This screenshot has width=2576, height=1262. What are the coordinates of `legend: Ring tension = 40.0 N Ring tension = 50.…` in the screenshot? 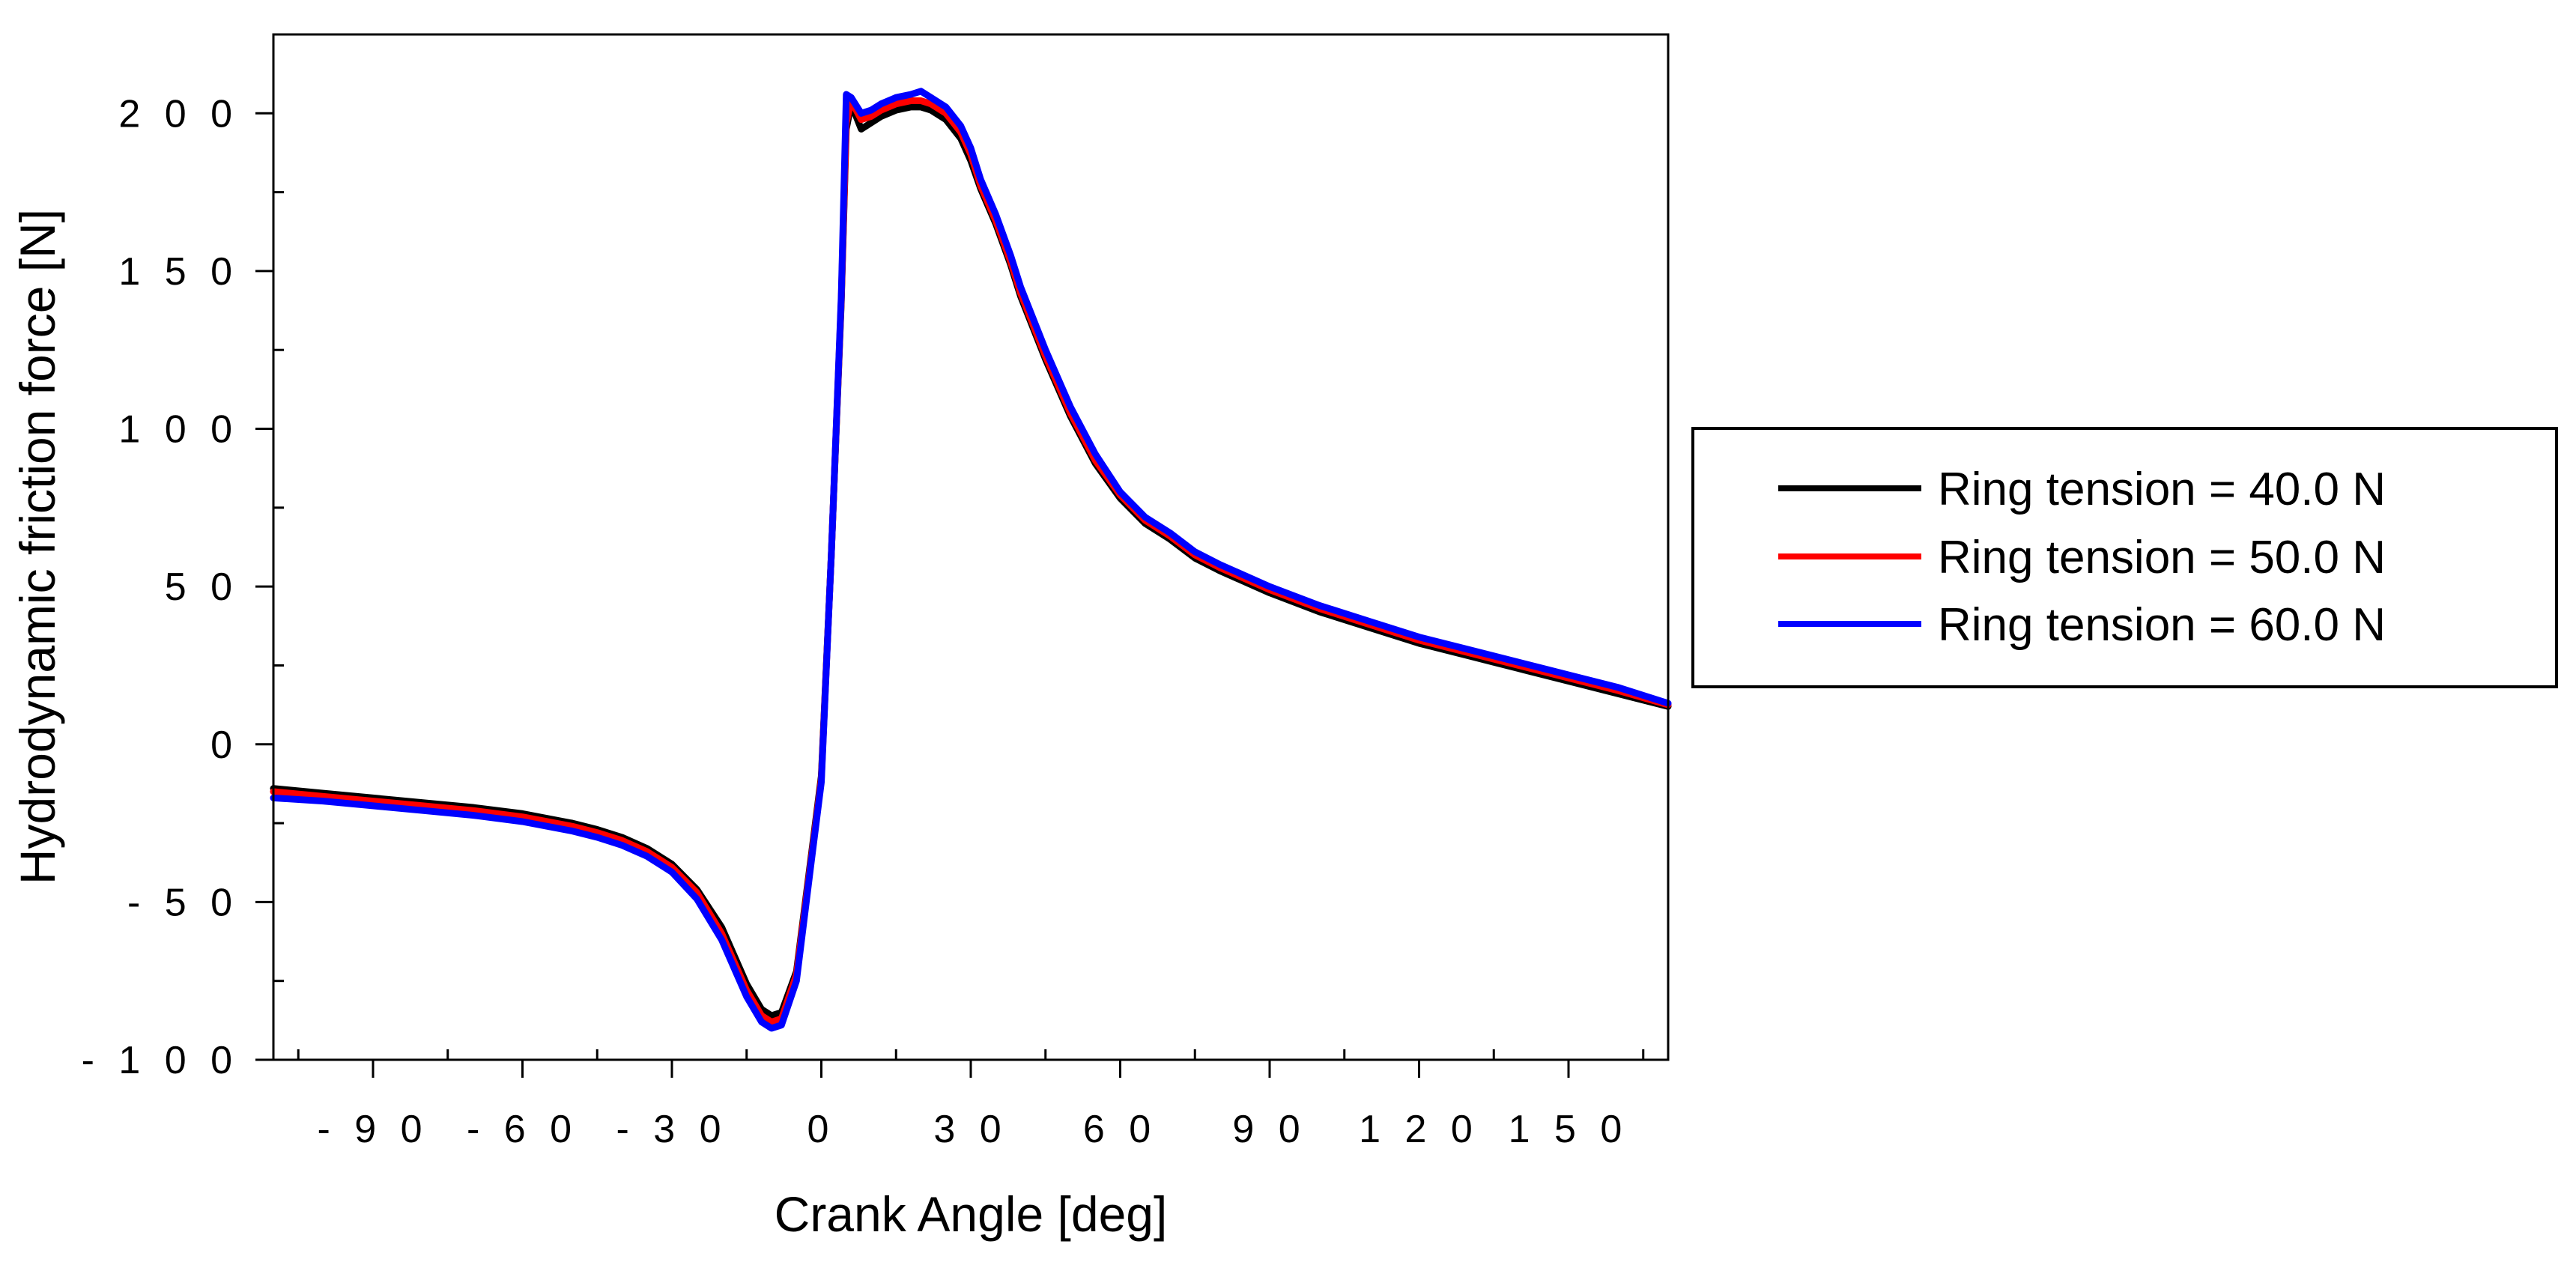 It's located at (2124, 557).